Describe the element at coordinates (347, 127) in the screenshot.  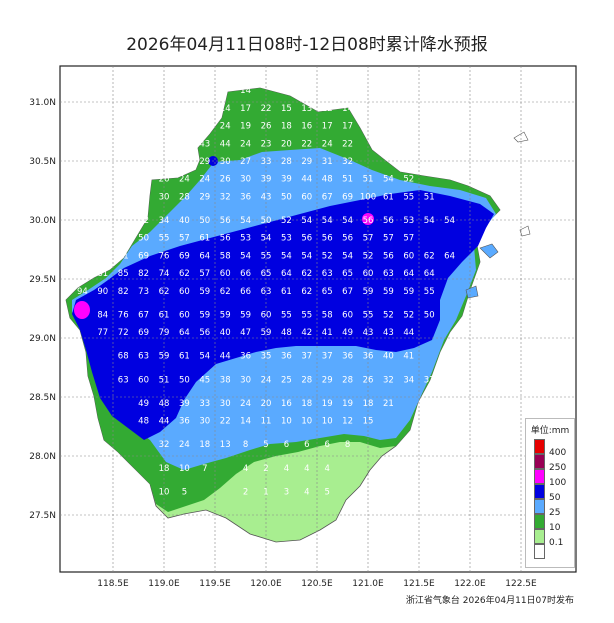
I see `rain-value-label: 17` at that location.